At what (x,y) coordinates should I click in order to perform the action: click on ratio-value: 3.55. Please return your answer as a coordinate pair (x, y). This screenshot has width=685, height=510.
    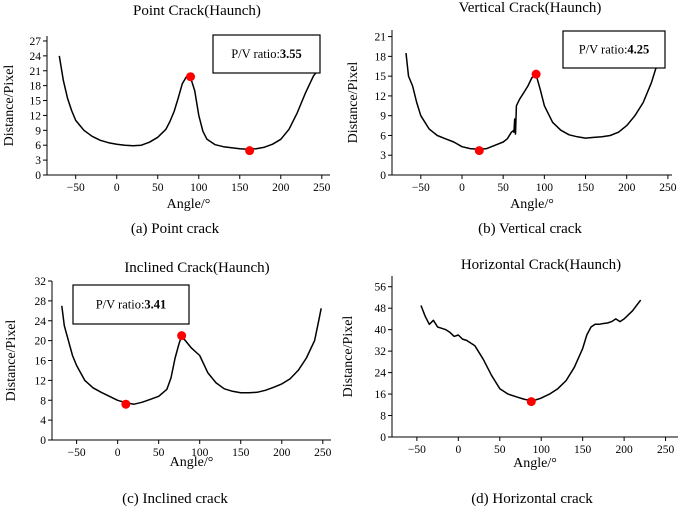
    Looking at the image, I should click on (291, 54).